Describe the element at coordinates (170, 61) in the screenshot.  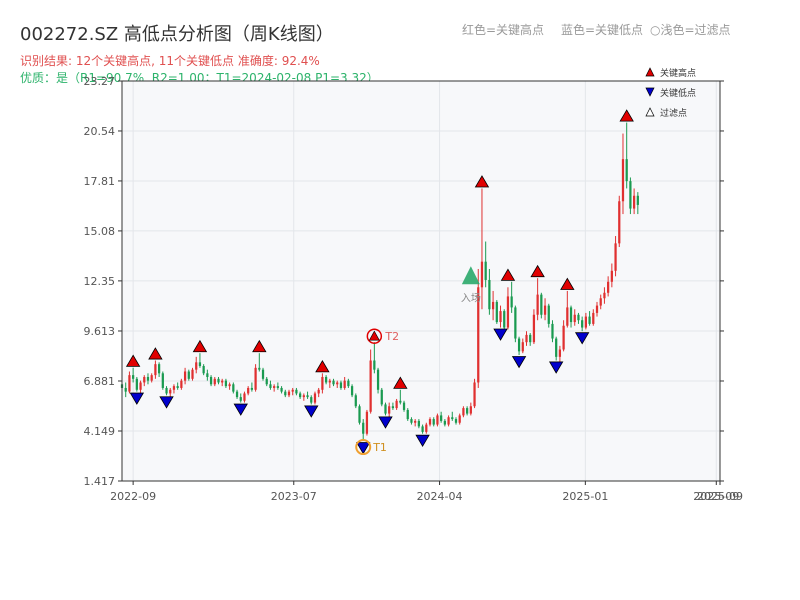
I see `recognition-result: 识别结果: 12个关键高点, 11个关键低点 准确度: 92.4%` at that location.